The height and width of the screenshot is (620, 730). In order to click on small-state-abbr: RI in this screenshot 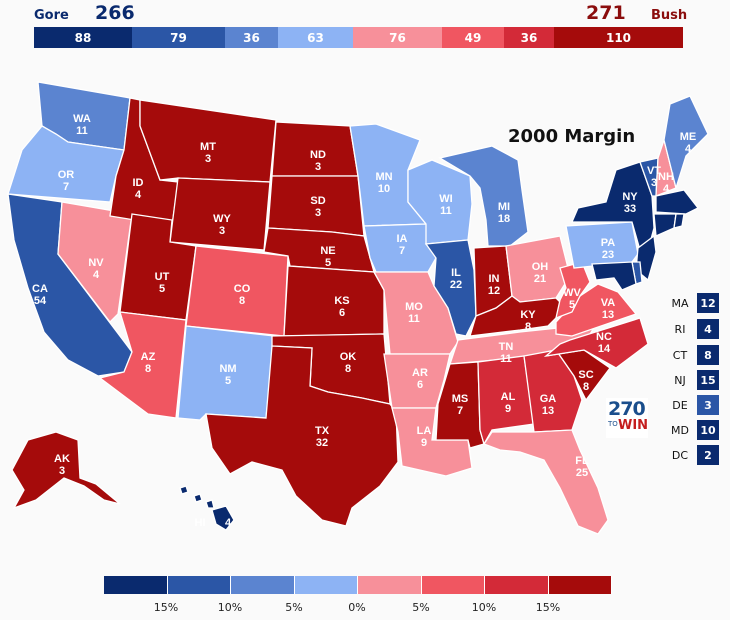, I will do `click(680, 329)`.